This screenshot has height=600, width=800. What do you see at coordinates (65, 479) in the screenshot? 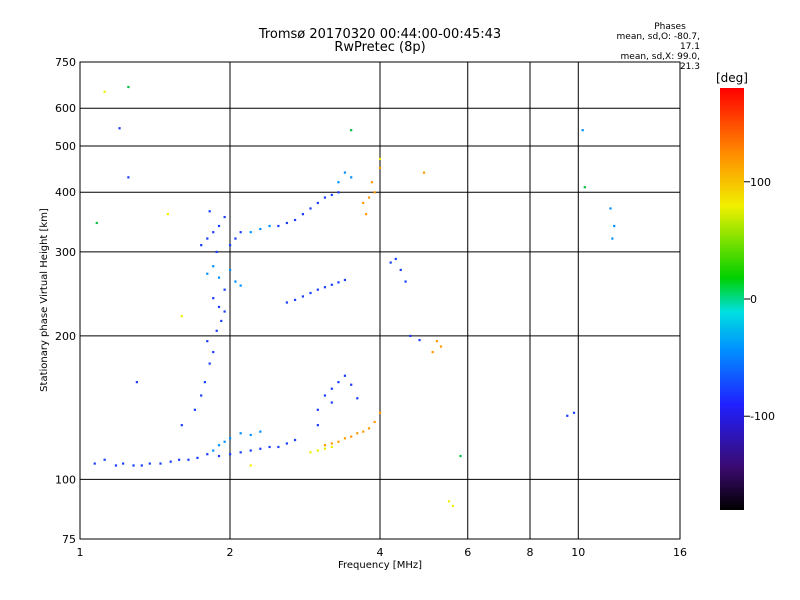
I see `y-tick-label: 100` at bounding box center [65, 479].